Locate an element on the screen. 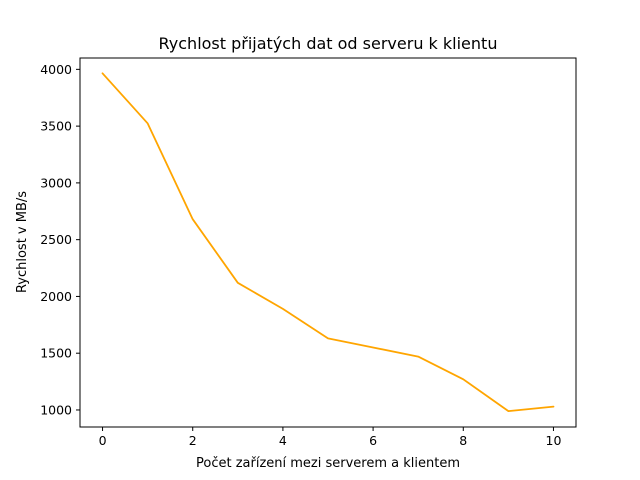  x-tick-label: 6 is located at coordinates (373, 440).